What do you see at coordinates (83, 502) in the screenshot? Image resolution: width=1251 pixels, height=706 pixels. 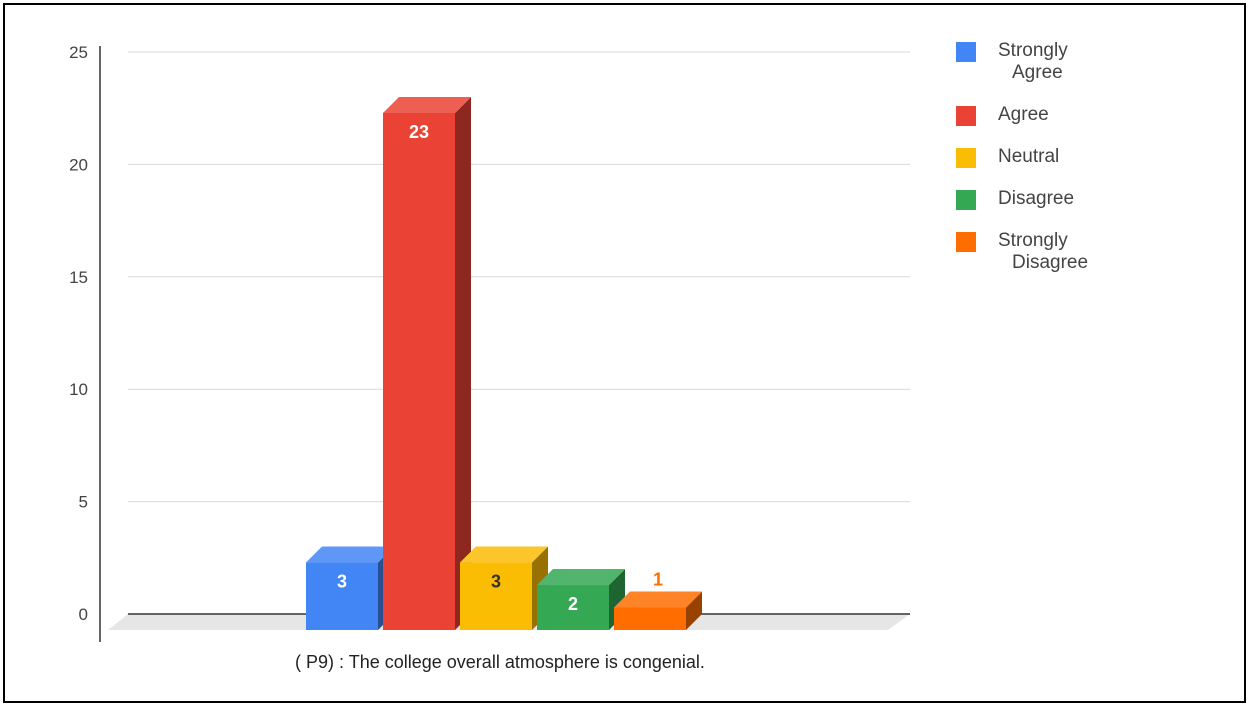 I see `y-tick-label: 5` at bounding box center [83, 502].